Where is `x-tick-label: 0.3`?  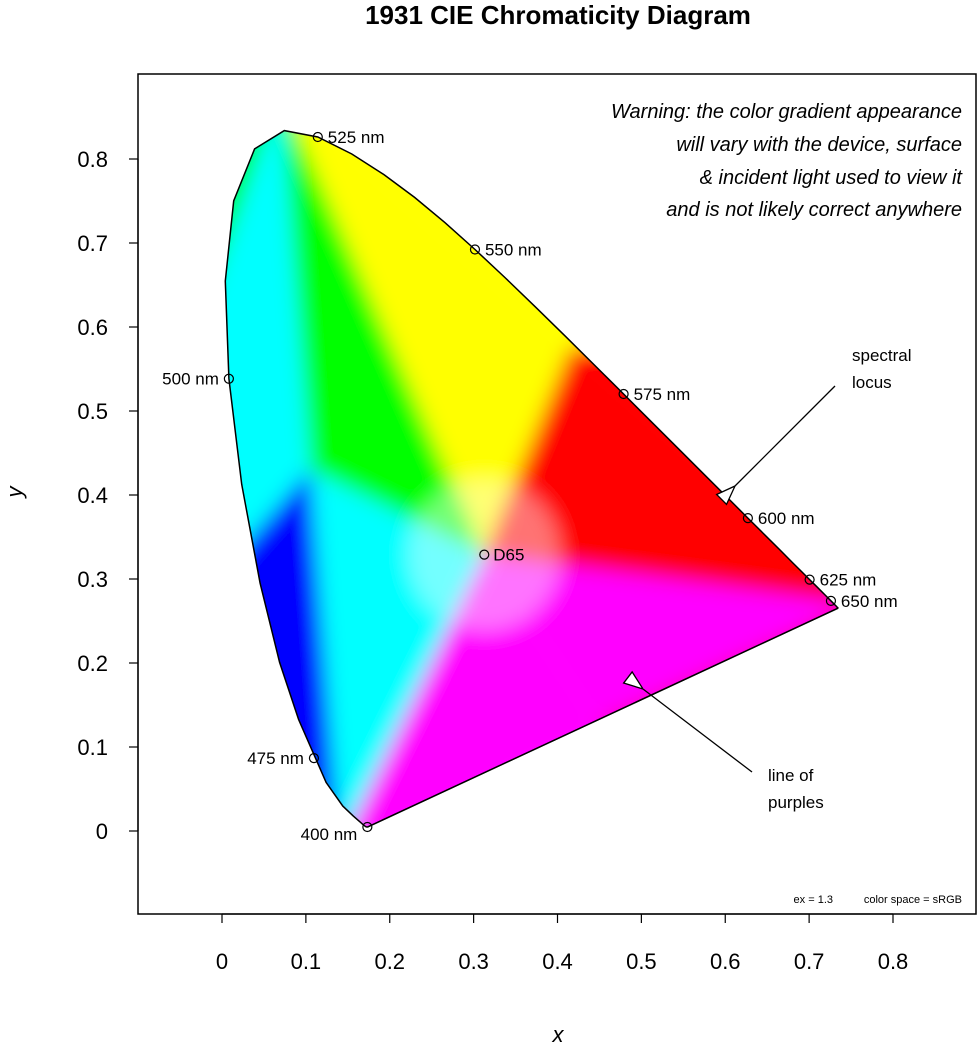 x-tick-label: 0.3 is located at coordinates (473, 961).